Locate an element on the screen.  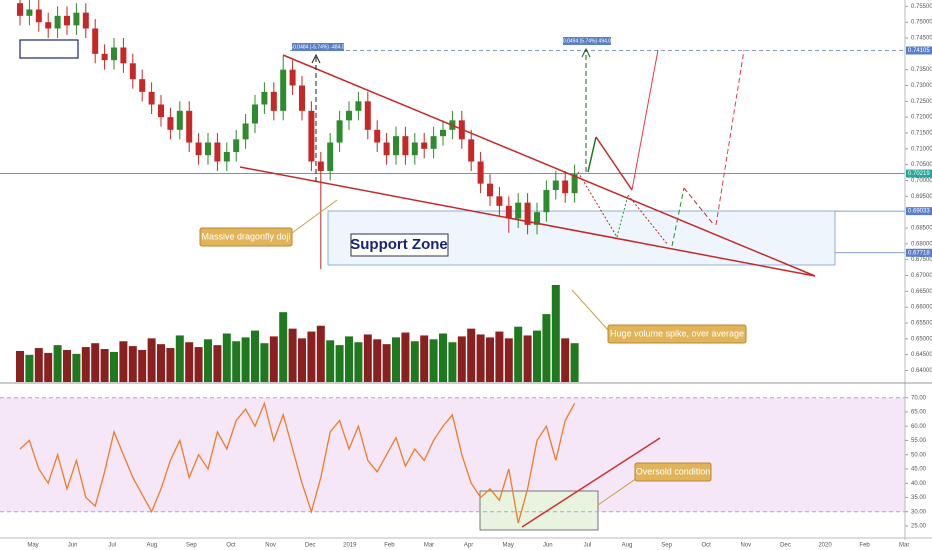
lower-trendline is located at coordinates (527, 221).